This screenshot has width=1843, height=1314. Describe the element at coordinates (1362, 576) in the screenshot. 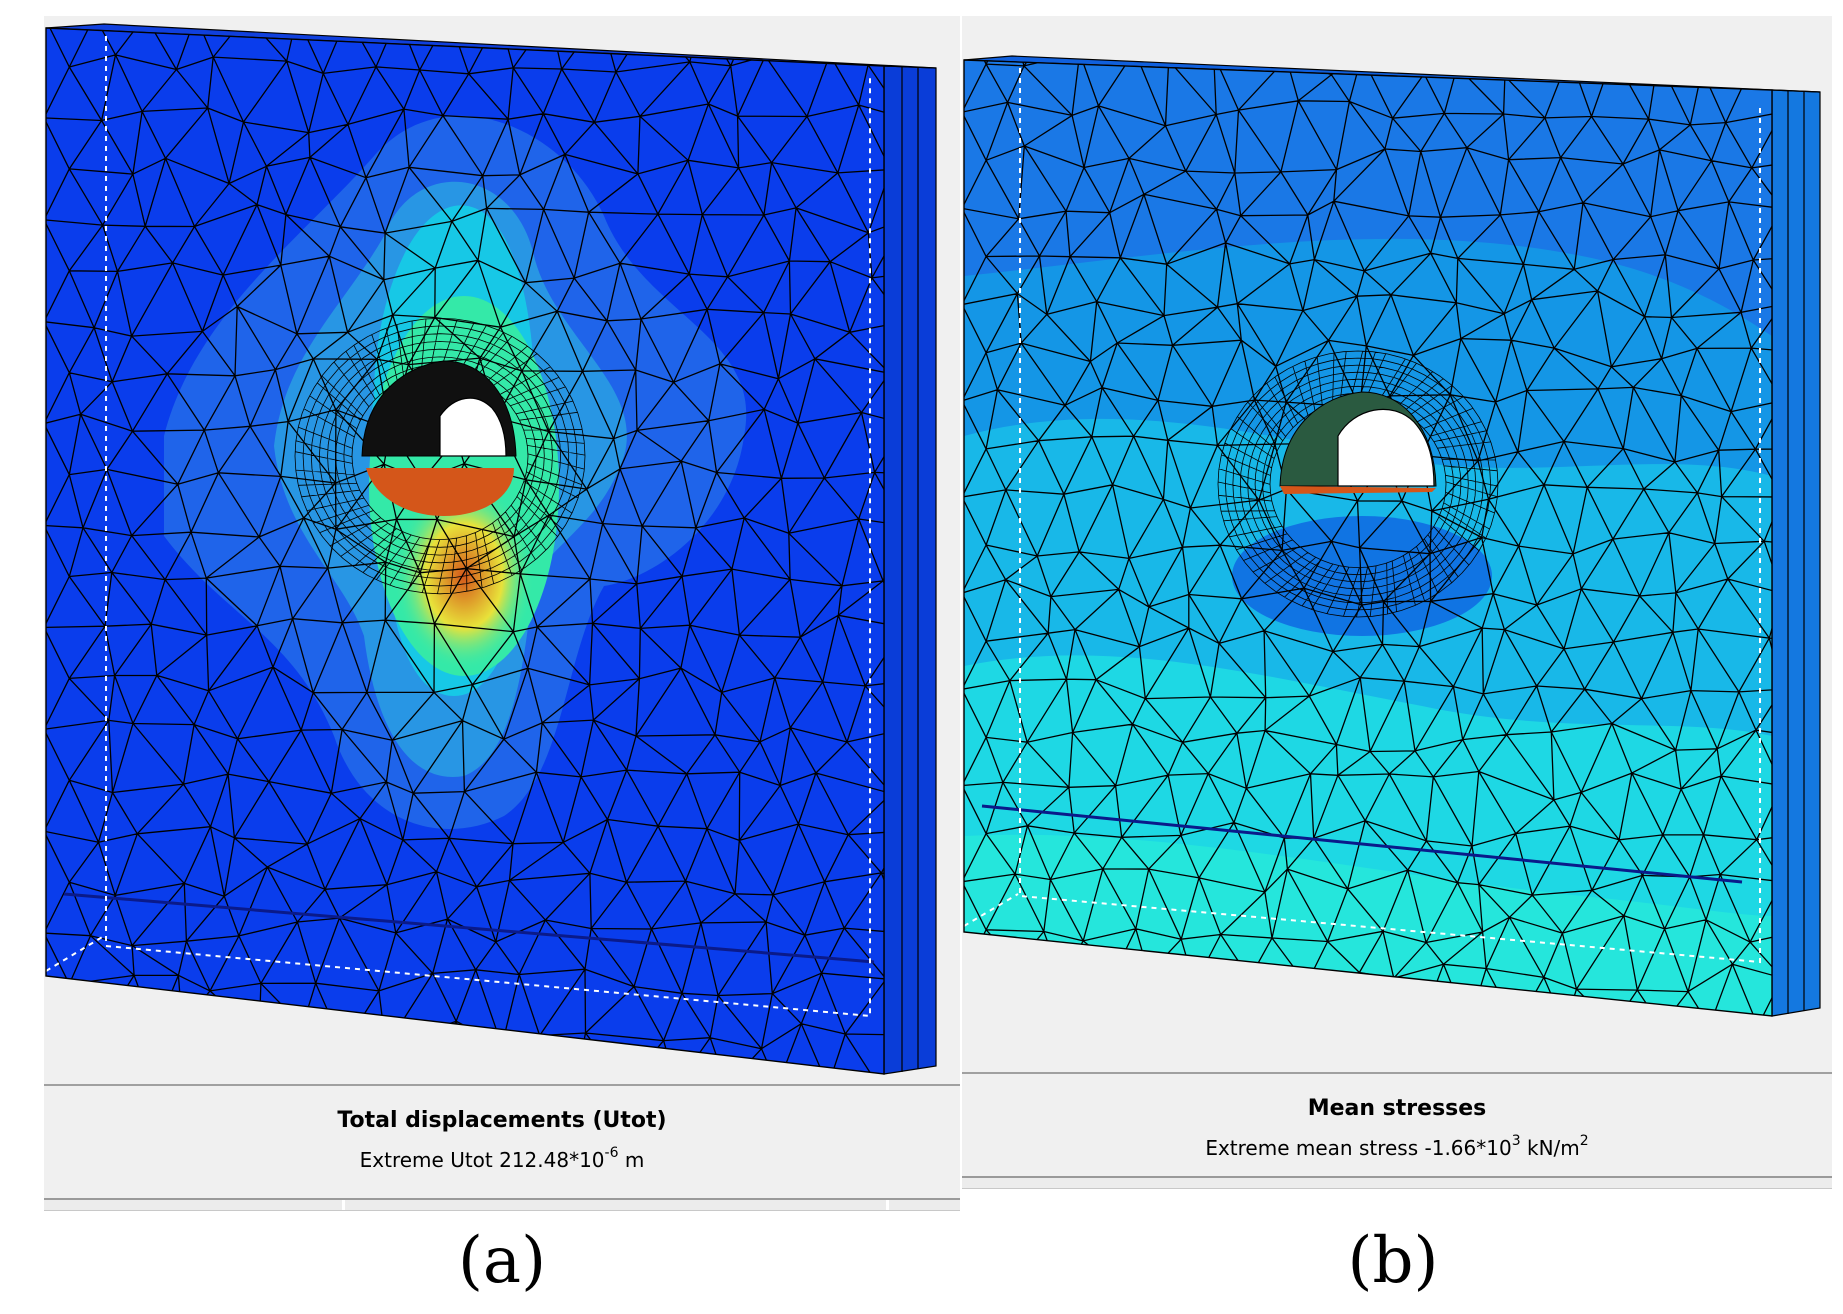

I see `contour-low-zone-below-tunnel` at that location.